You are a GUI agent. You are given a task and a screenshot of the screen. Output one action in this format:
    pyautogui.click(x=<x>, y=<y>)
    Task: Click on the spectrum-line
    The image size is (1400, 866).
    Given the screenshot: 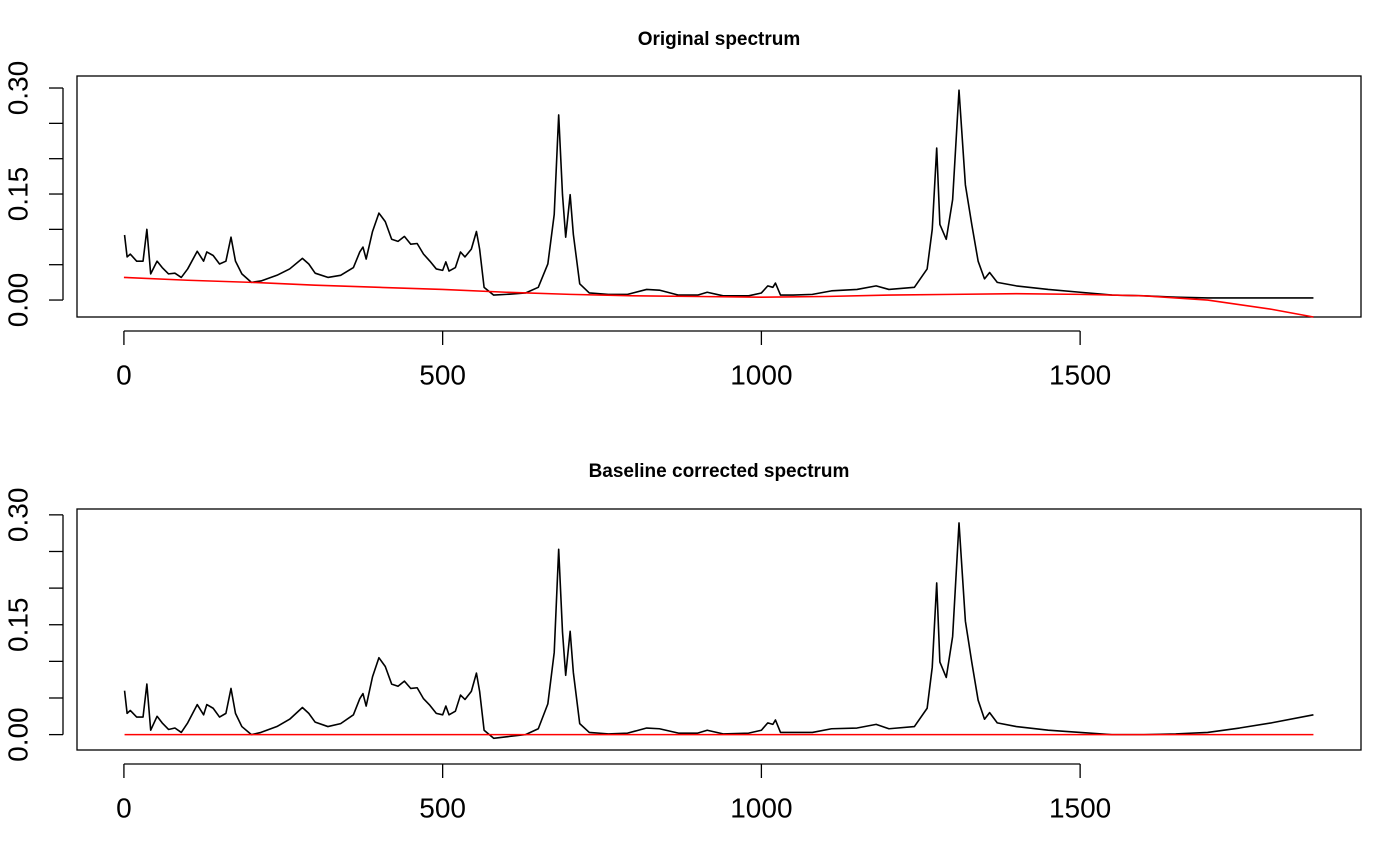 What is the action you would take?
    pyautogui.click(x=718, y=297)
    